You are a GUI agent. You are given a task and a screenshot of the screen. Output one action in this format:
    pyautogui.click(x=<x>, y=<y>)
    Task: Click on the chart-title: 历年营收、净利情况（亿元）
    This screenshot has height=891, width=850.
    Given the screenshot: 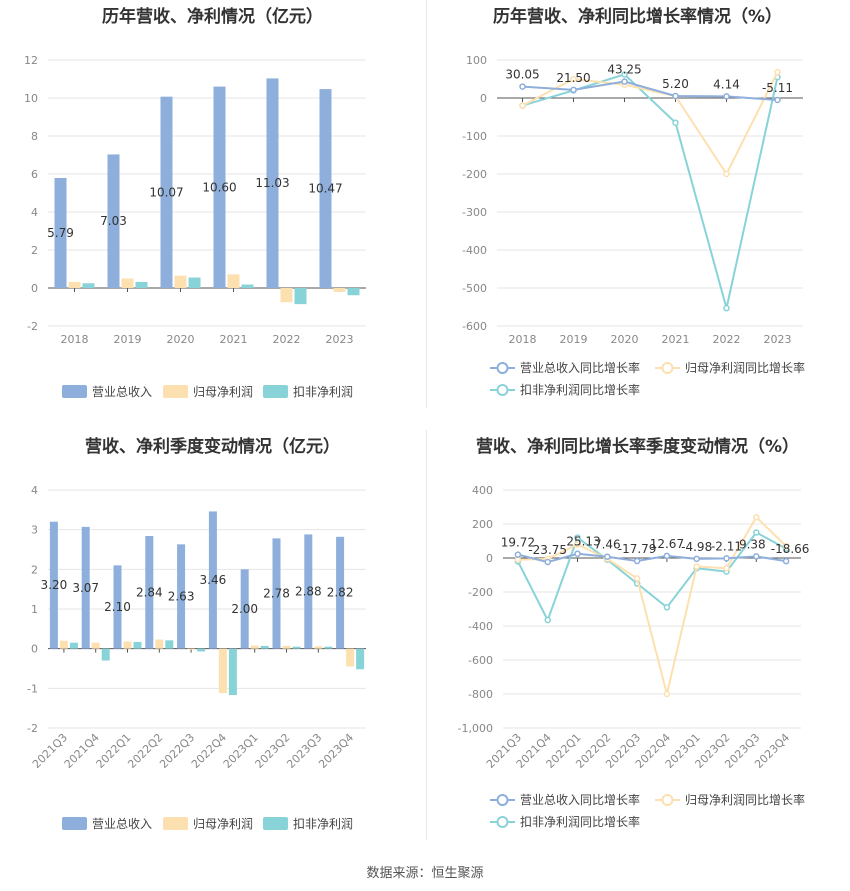 What is the action you would take?
    pyautogui.click(x=212, y=17)
    